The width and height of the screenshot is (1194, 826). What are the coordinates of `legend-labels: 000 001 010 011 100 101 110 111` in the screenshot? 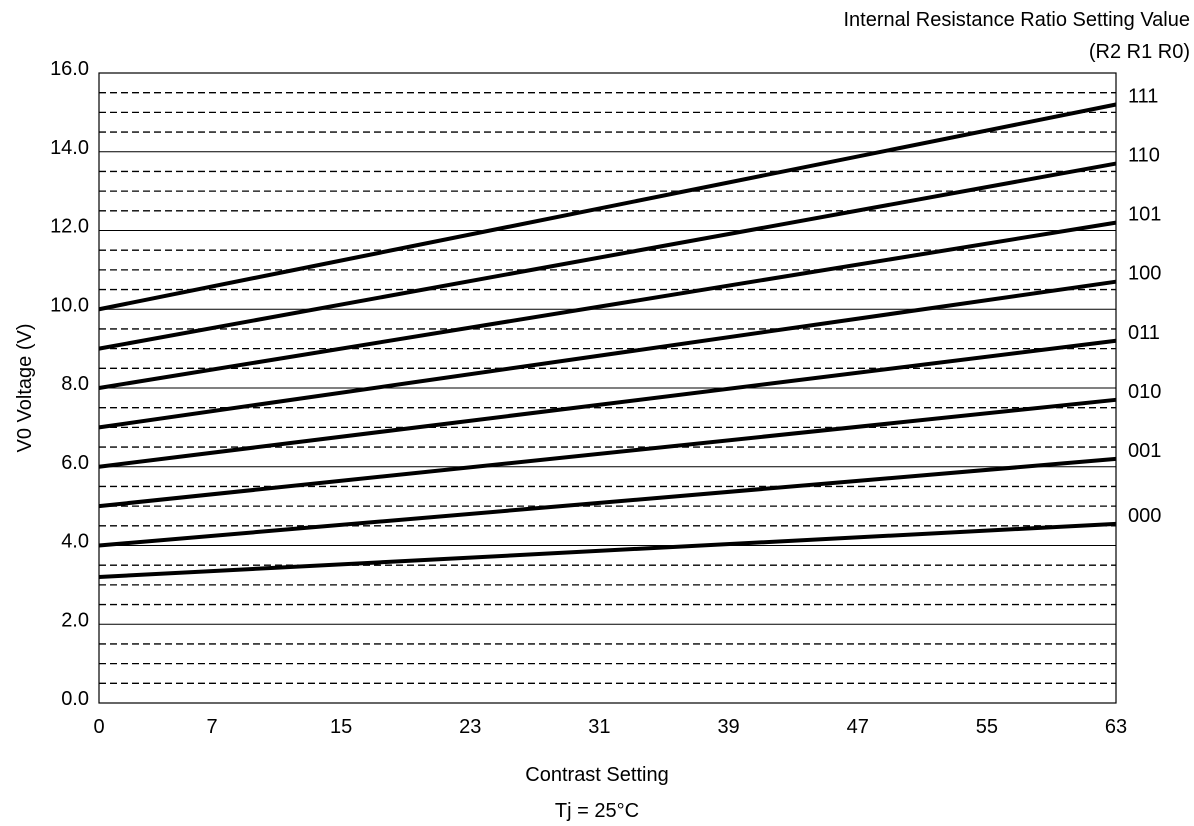 It's located at (1144, 306).